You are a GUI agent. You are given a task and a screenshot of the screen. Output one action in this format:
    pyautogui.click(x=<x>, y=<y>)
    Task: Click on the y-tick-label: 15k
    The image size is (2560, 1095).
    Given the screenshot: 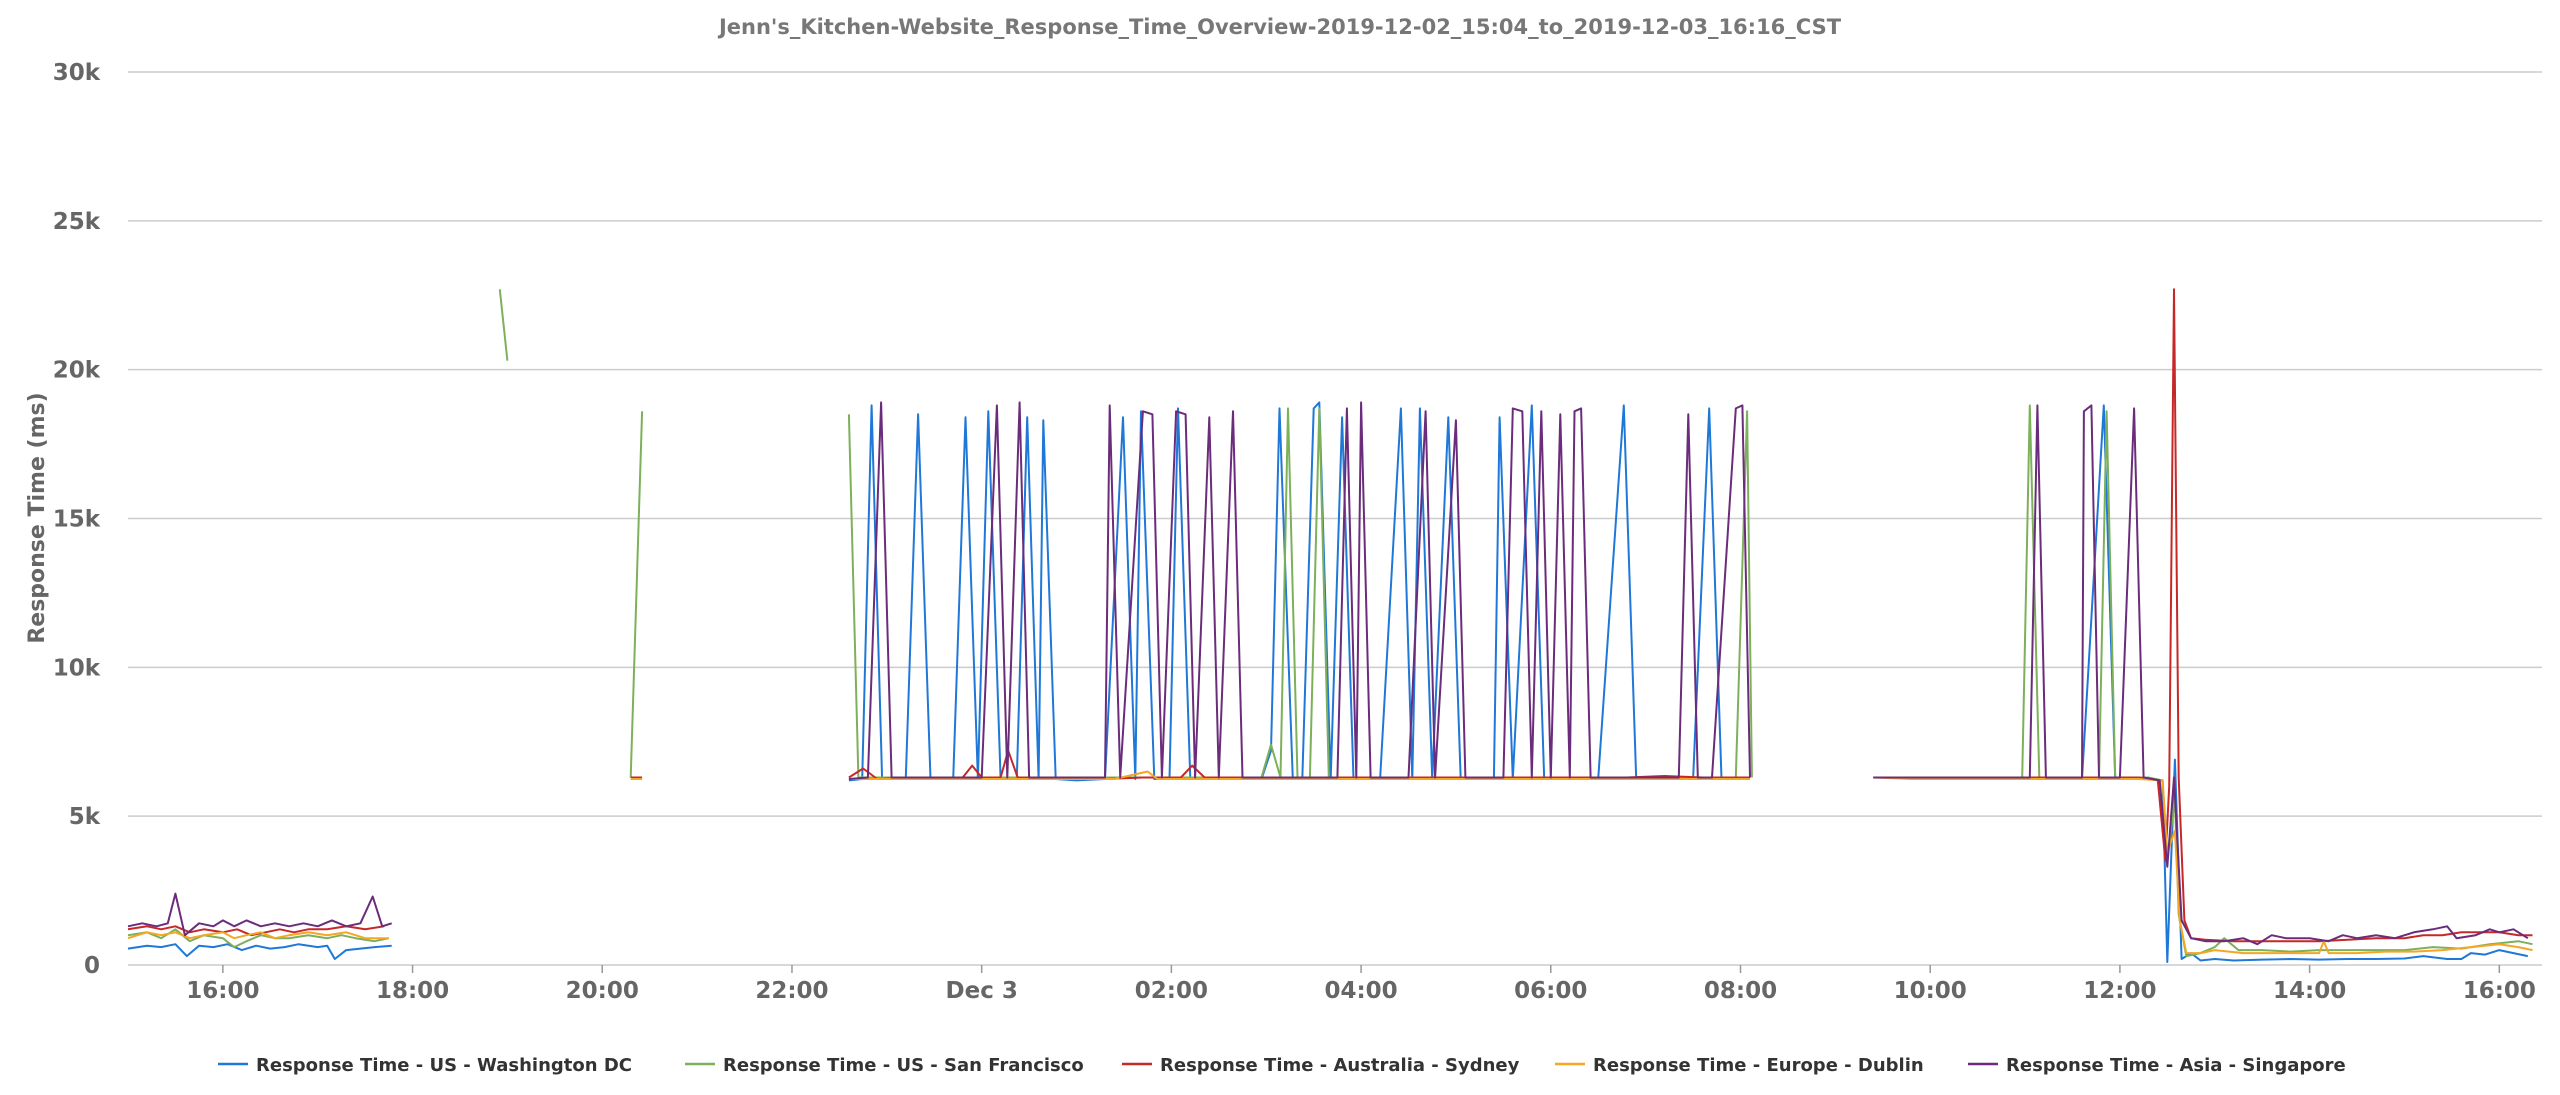 What is the action you would take?
    pyautogui.click(x=77, y=520)
    